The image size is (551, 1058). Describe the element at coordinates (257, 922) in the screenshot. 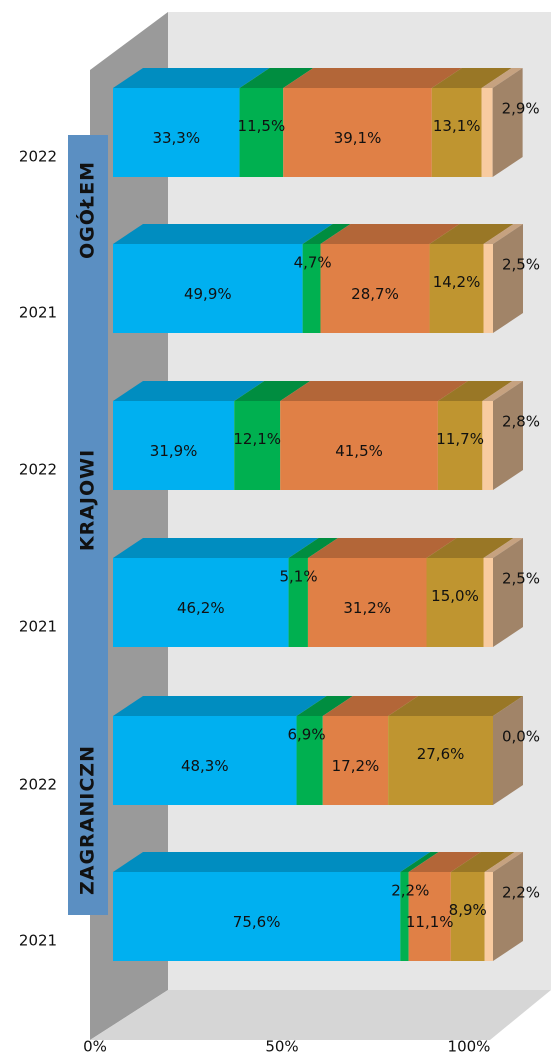

I see `data-label: 75,6%` at that location.